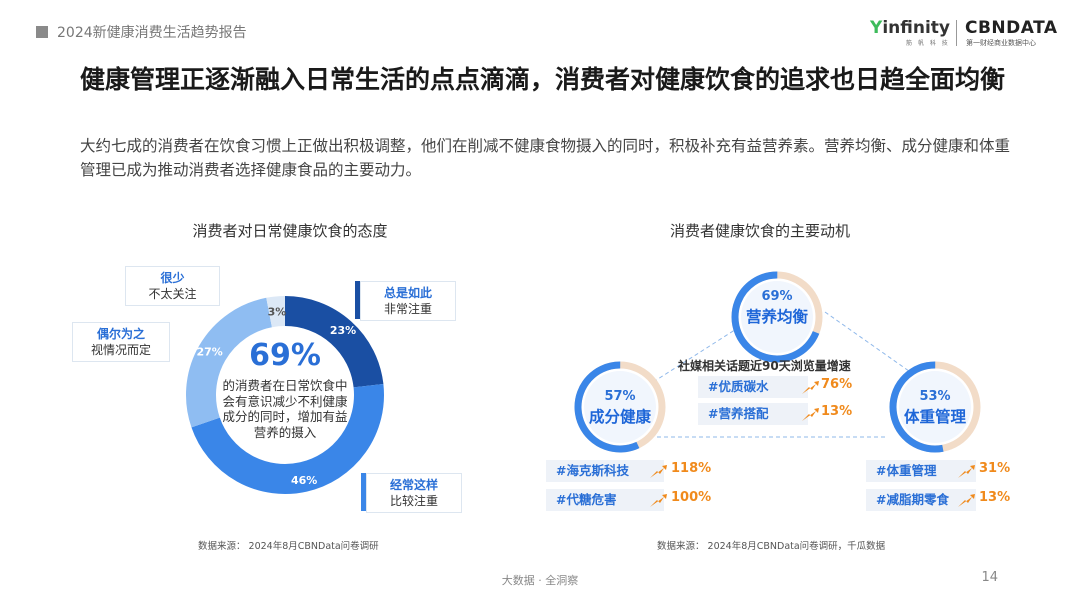  Describe the element at coordinates (605, 471) in the screenshot. I see `topic-tag: #海克斯科技` at that location.